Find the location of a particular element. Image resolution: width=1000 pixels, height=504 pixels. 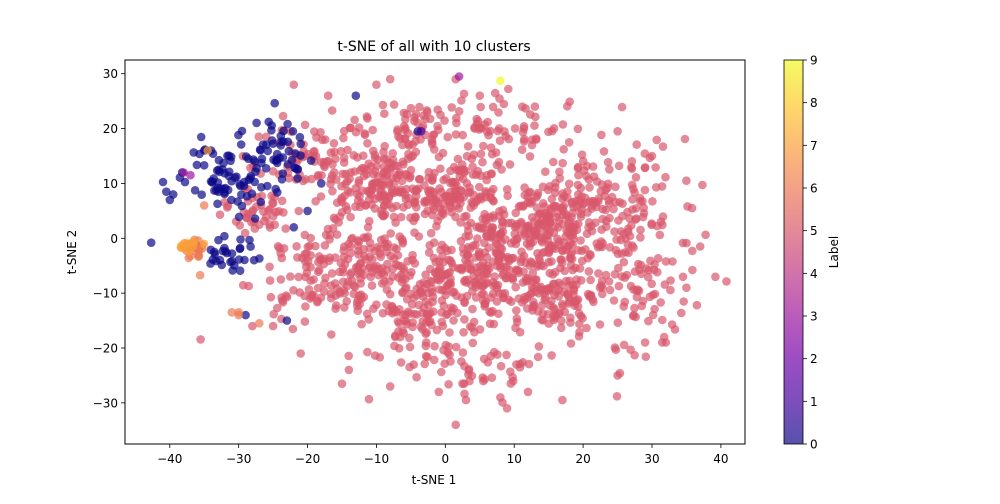

y-tick-label: 10 is located at coordinates (110, 184).